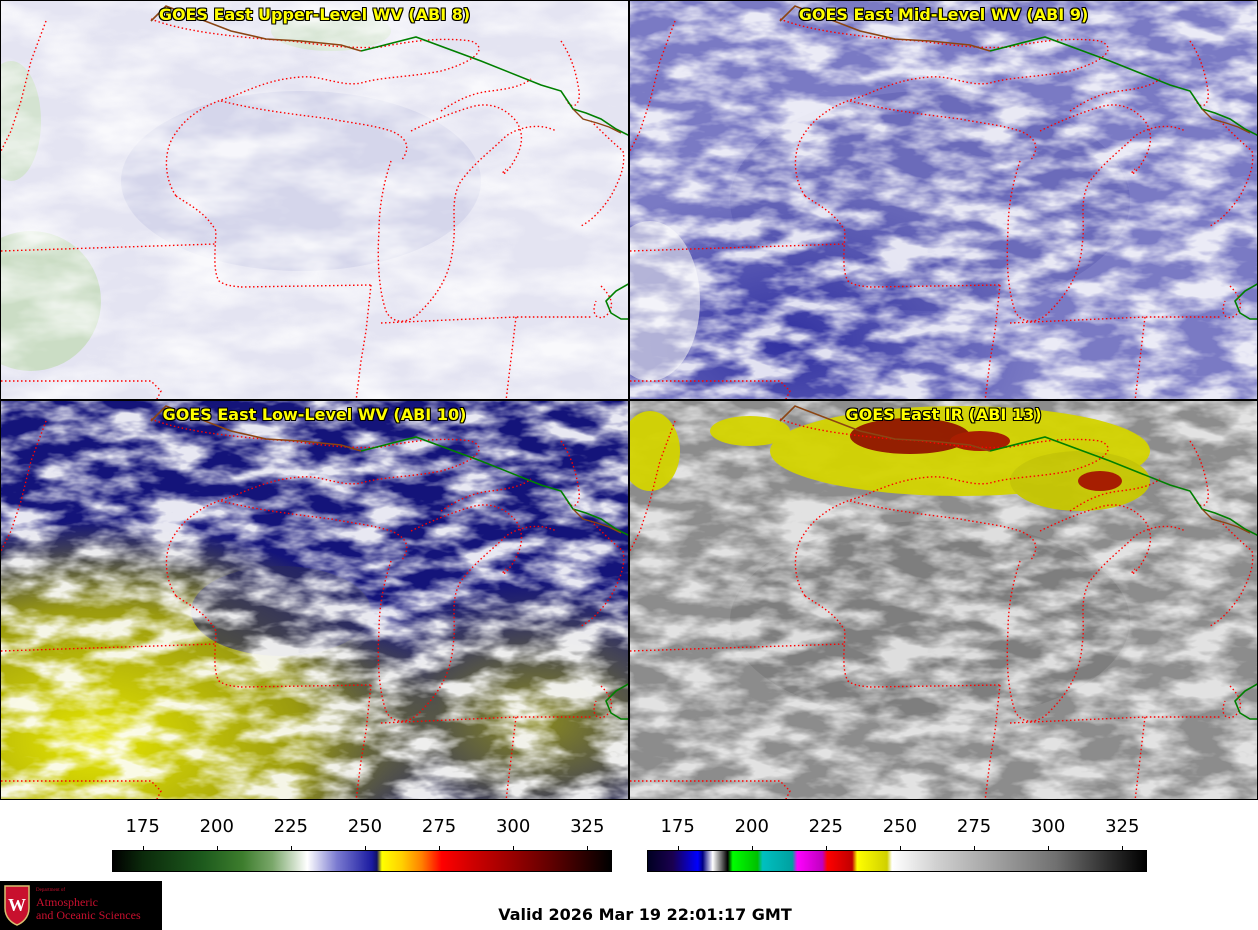  I want to click on colorbar-ir: 175 200 225 250 275 300 325, so click(897, 842).